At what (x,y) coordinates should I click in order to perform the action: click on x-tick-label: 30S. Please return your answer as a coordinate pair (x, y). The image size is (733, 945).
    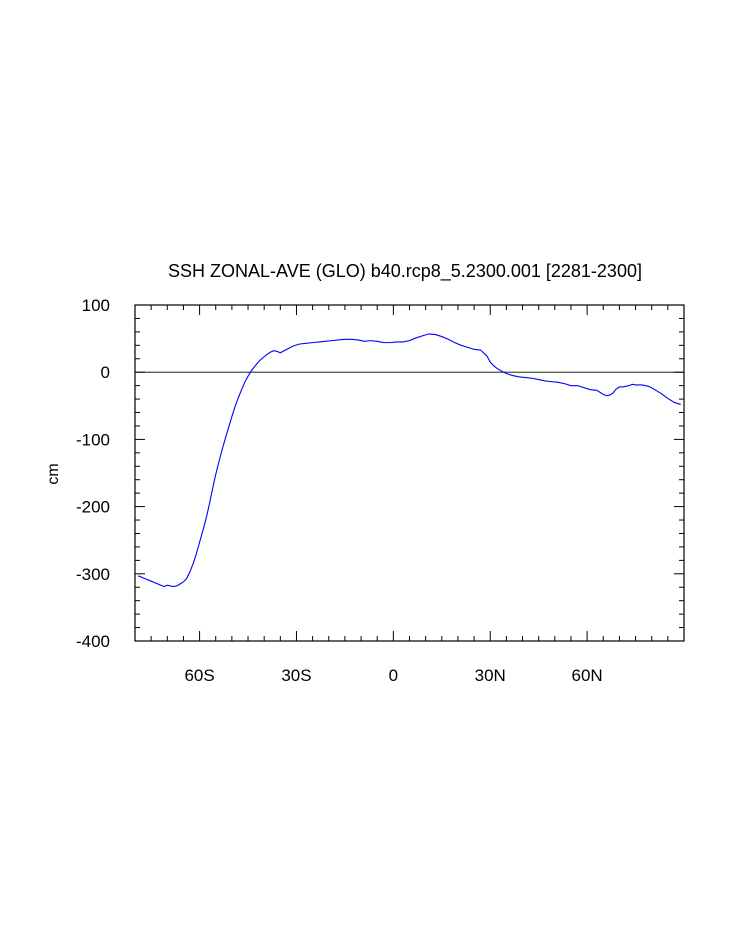
    Looking at the image, I should click on (296, 675).